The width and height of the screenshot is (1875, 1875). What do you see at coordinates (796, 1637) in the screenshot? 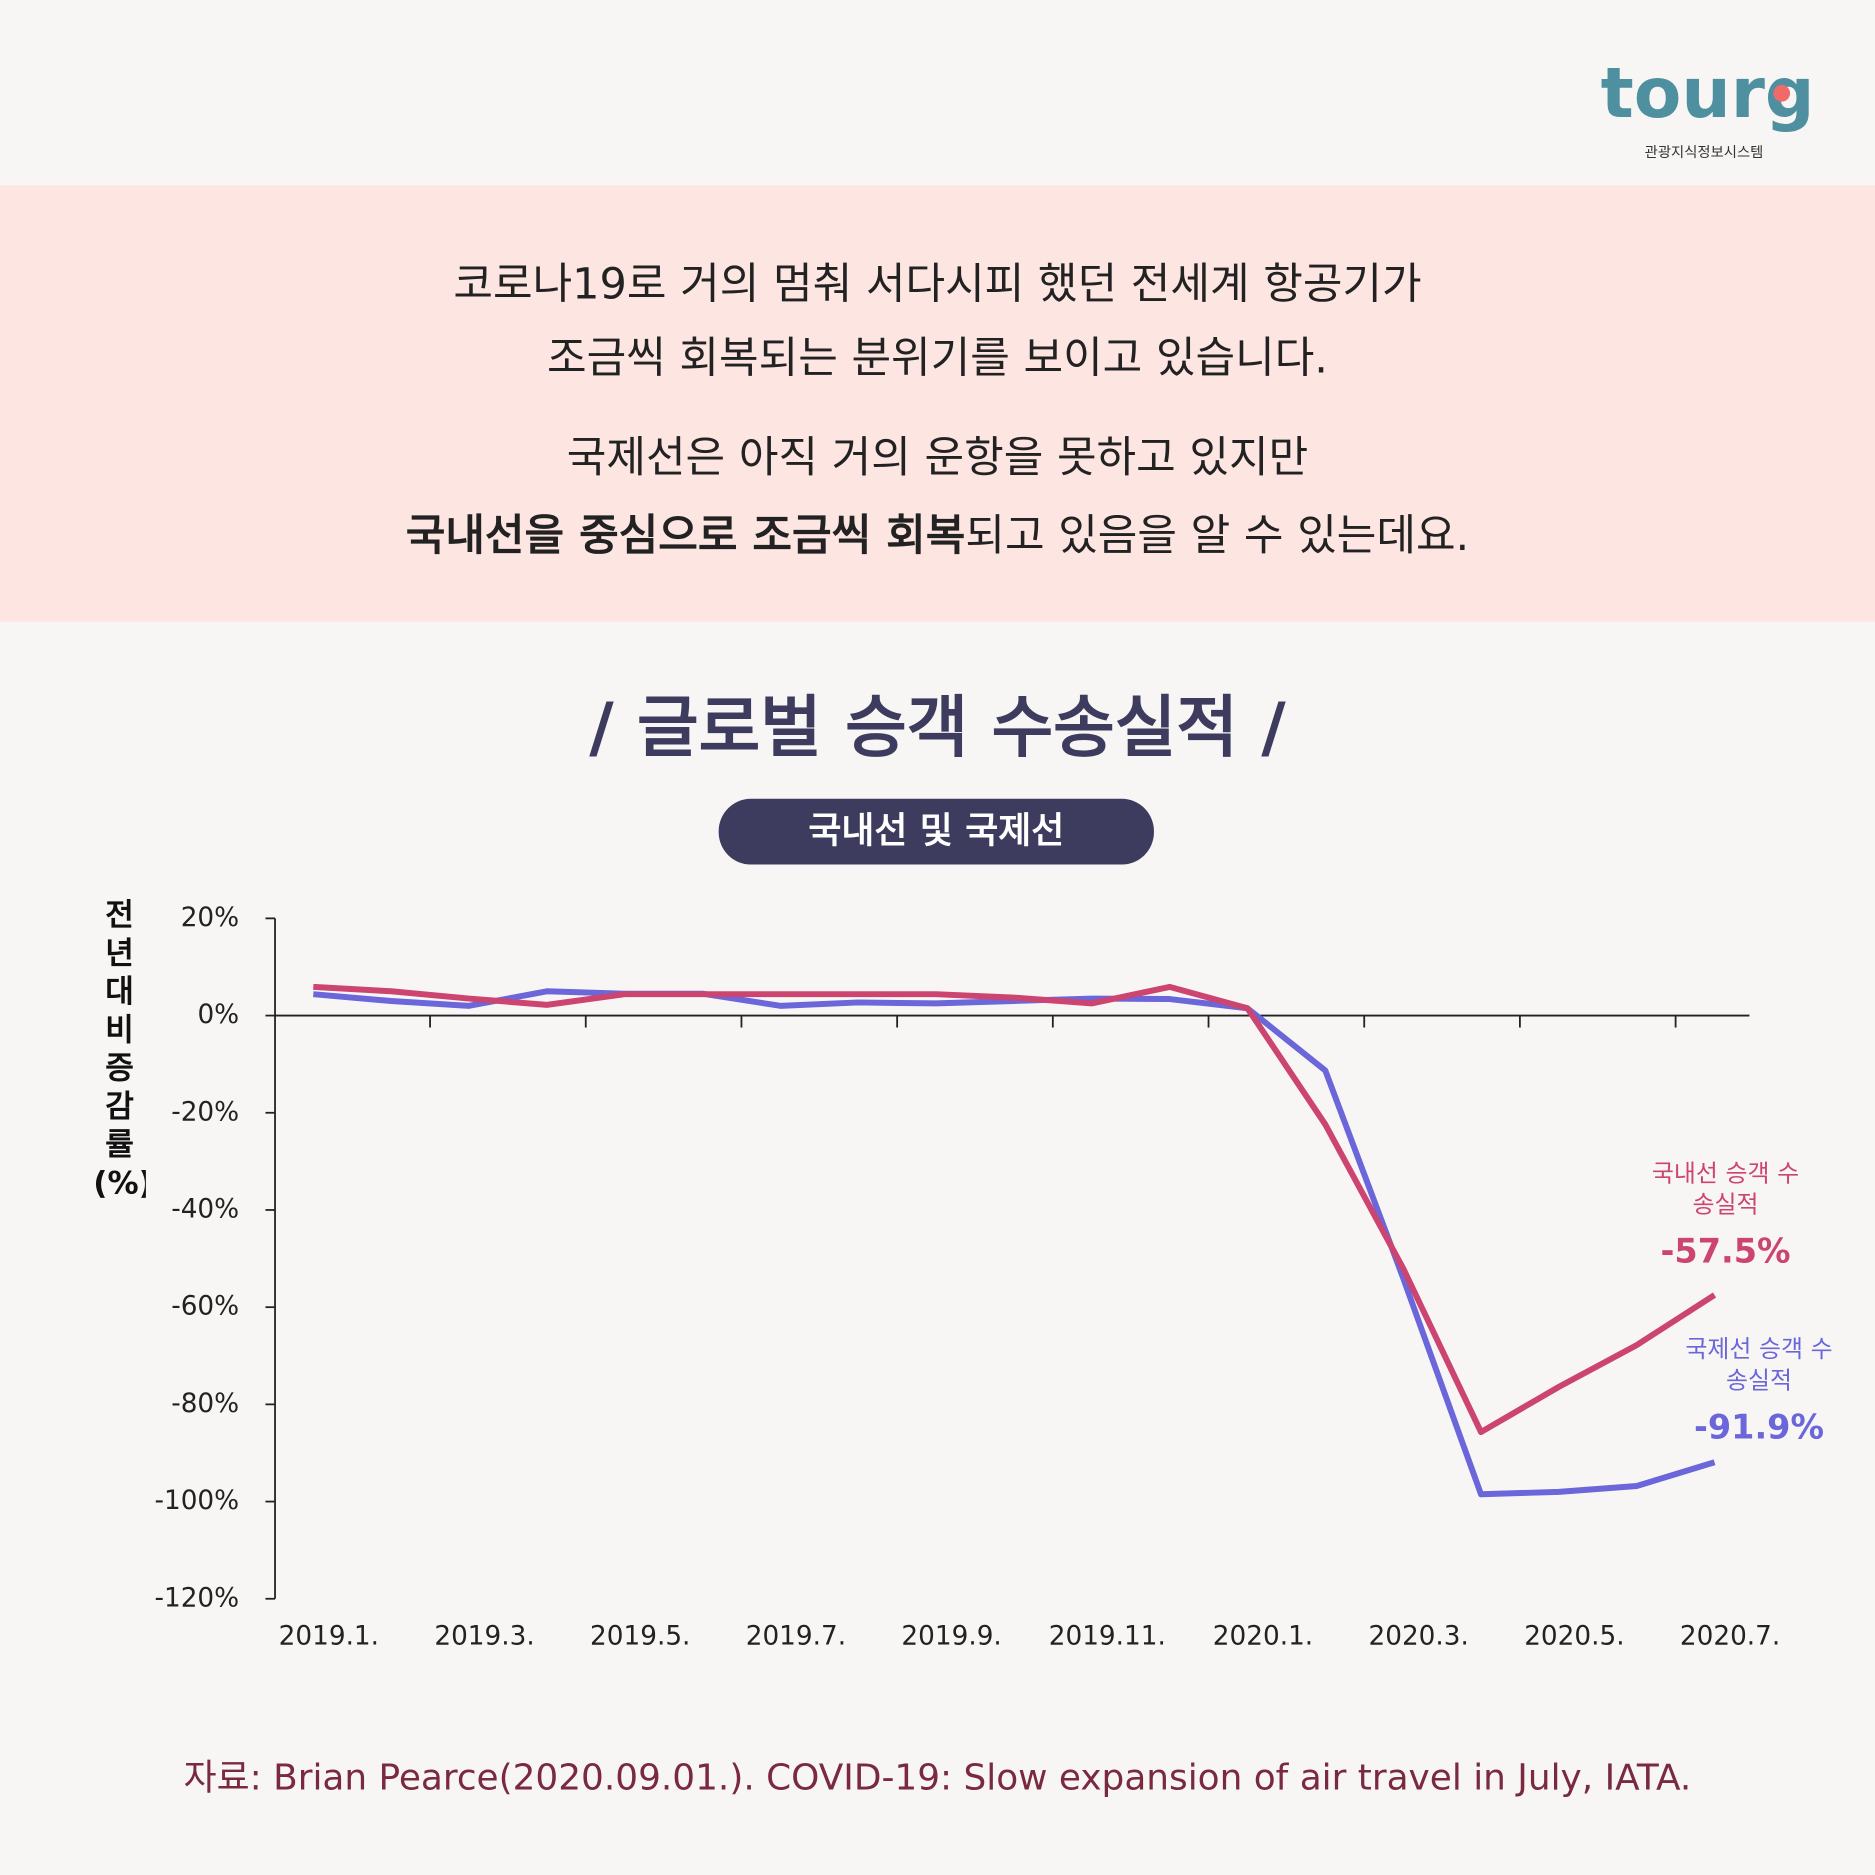
I see `x-tick-label: 2019.7.` at bounding box center [796, 1637].